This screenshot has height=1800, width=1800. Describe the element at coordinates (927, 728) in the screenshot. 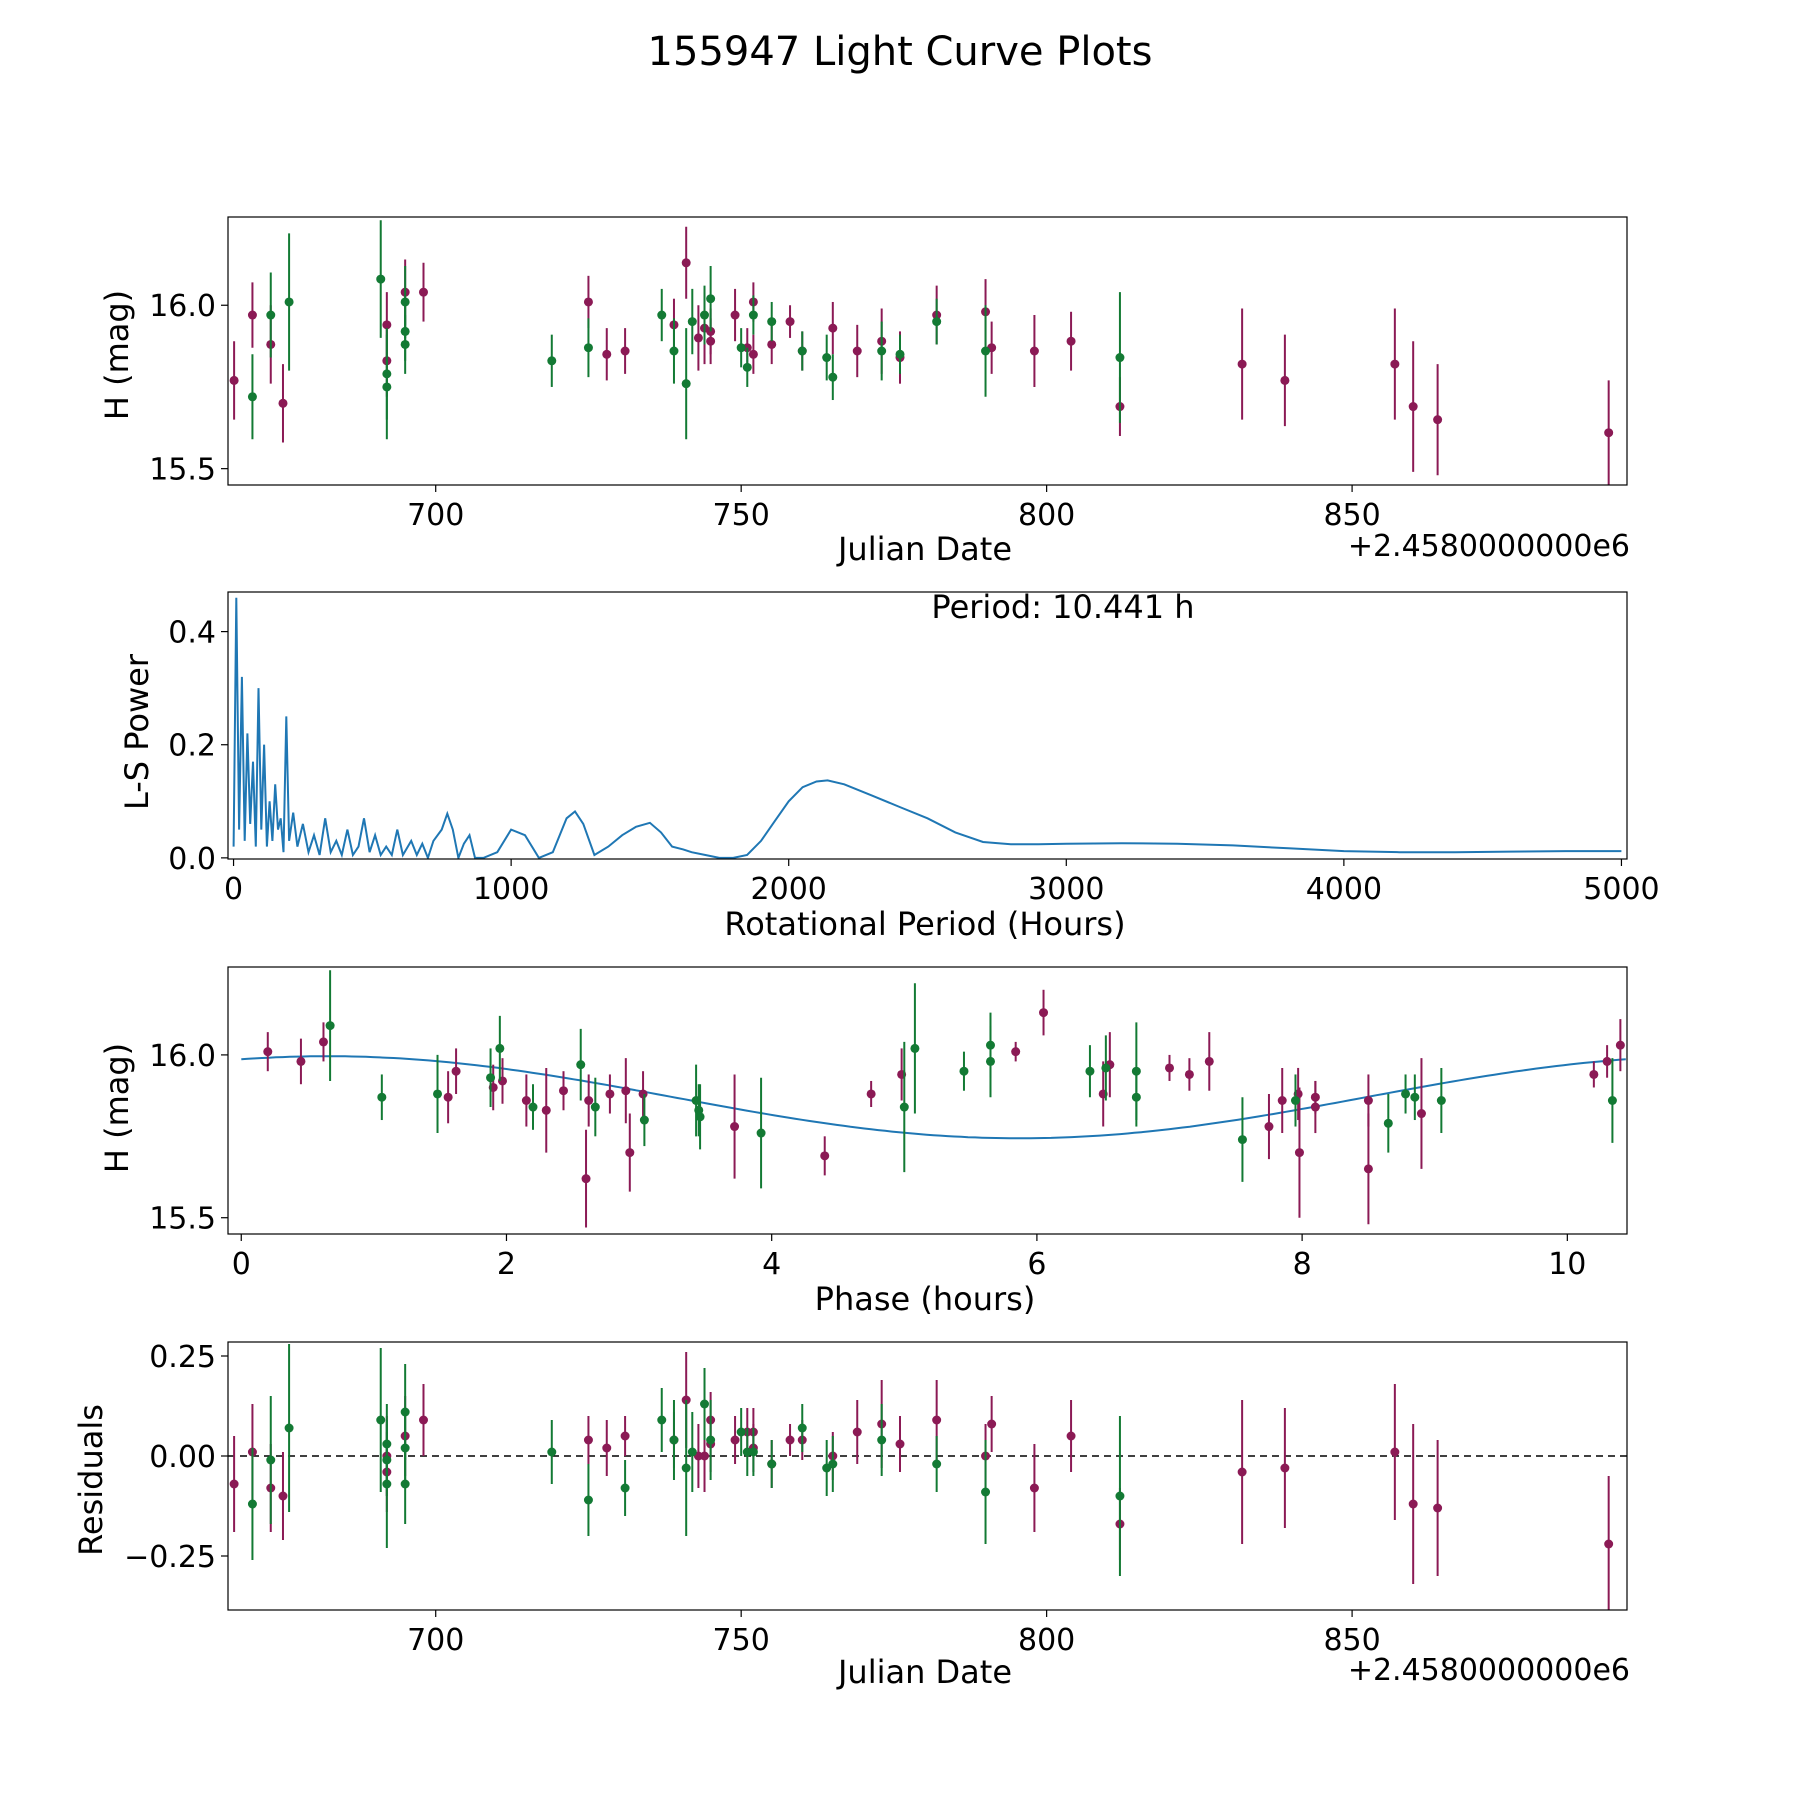

I see `periodogram-line` at that location.